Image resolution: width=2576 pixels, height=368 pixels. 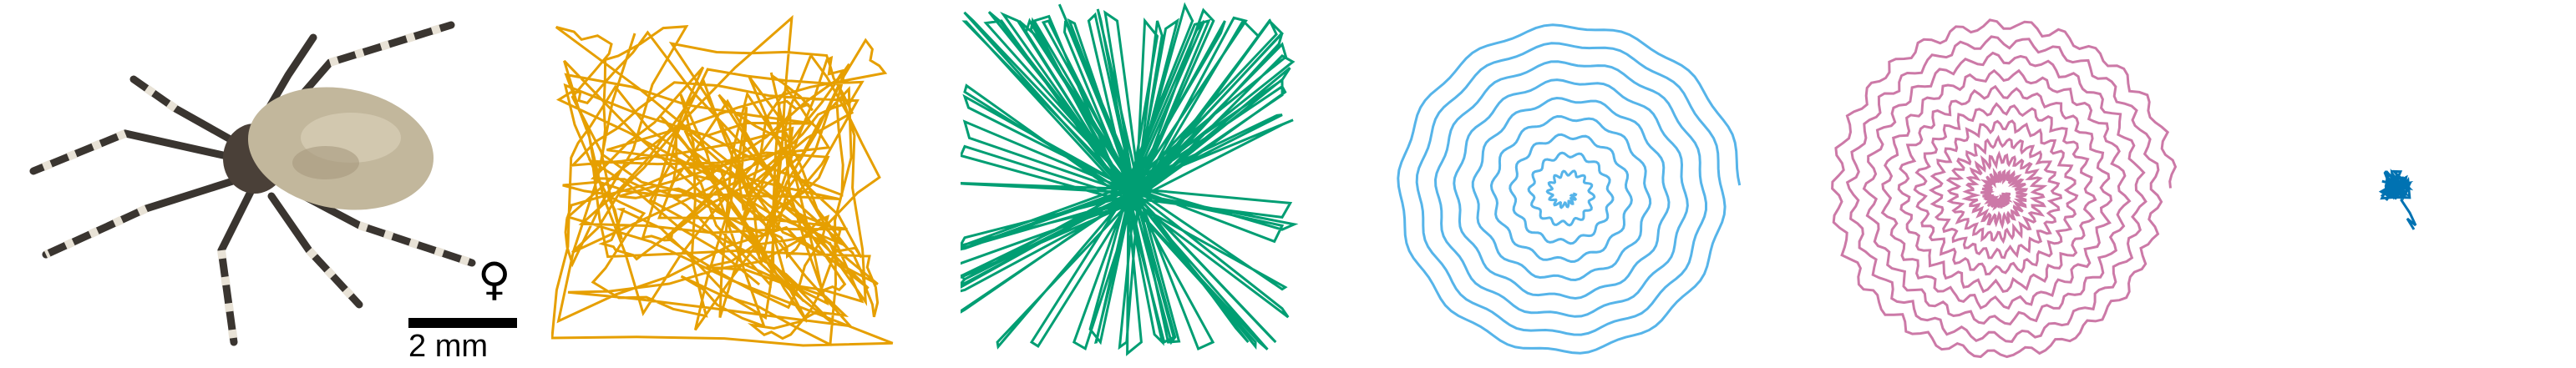 I want to click on trajectory-panel-spiral, so click(x=1566, y=184).